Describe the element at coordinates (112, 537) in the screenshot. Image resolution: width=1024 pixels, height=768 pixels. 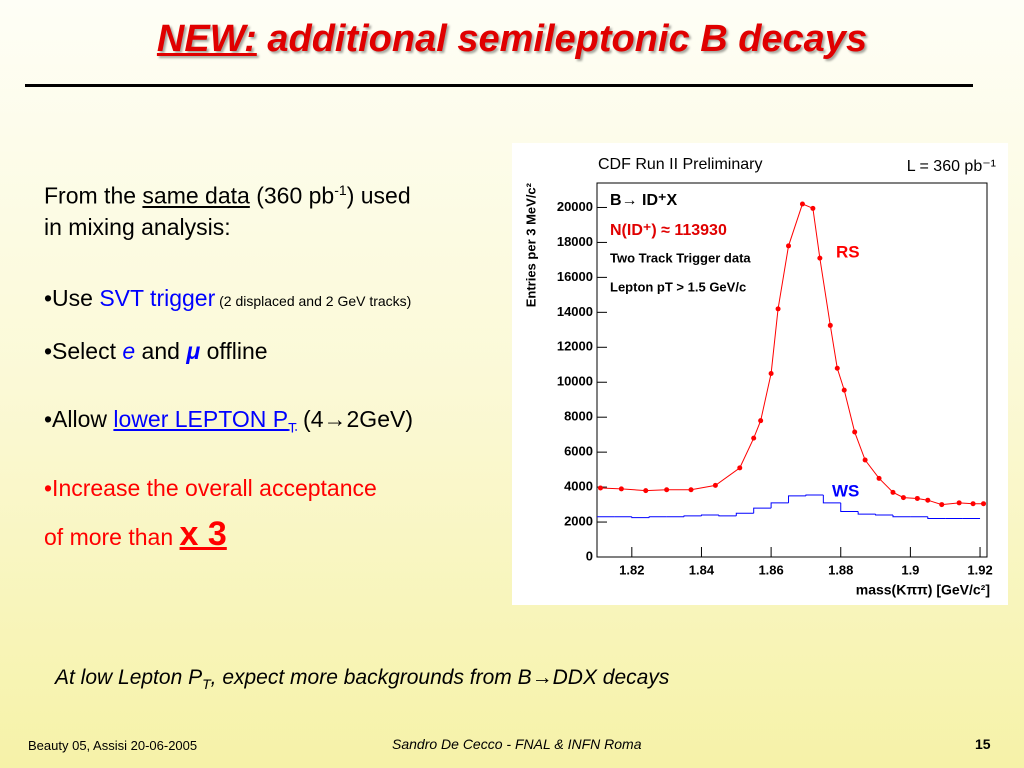
I see `text: of more than` at that location.